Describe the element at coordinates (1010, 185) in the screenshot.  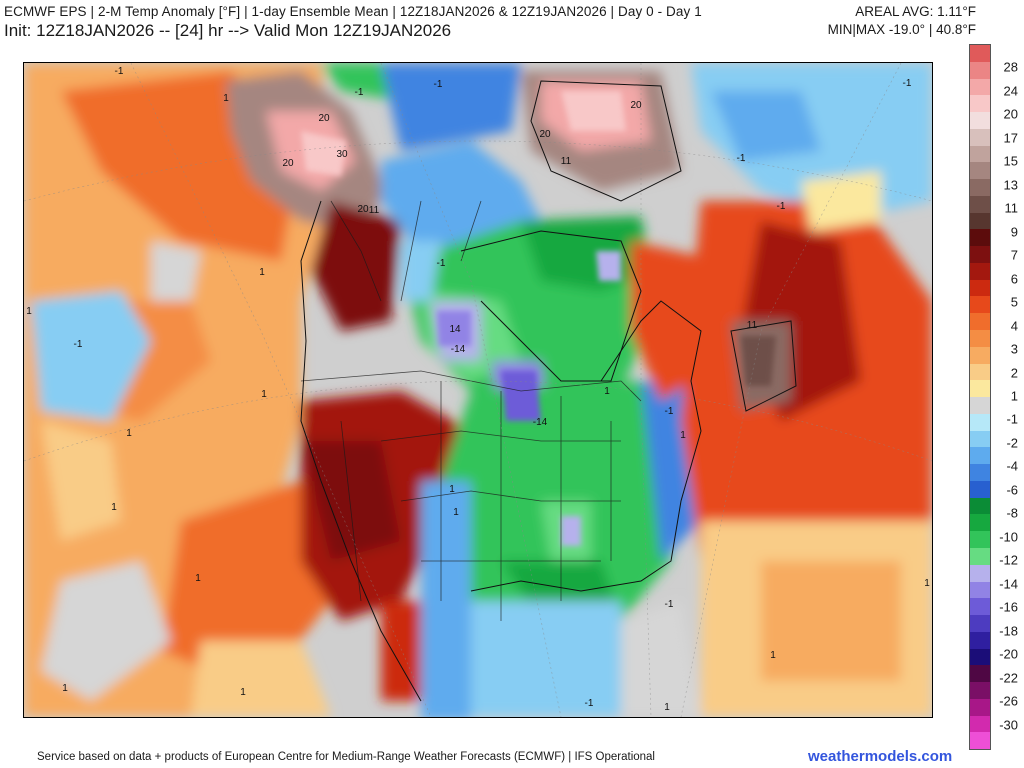
I see `legend-tick-label: 13` at that location.